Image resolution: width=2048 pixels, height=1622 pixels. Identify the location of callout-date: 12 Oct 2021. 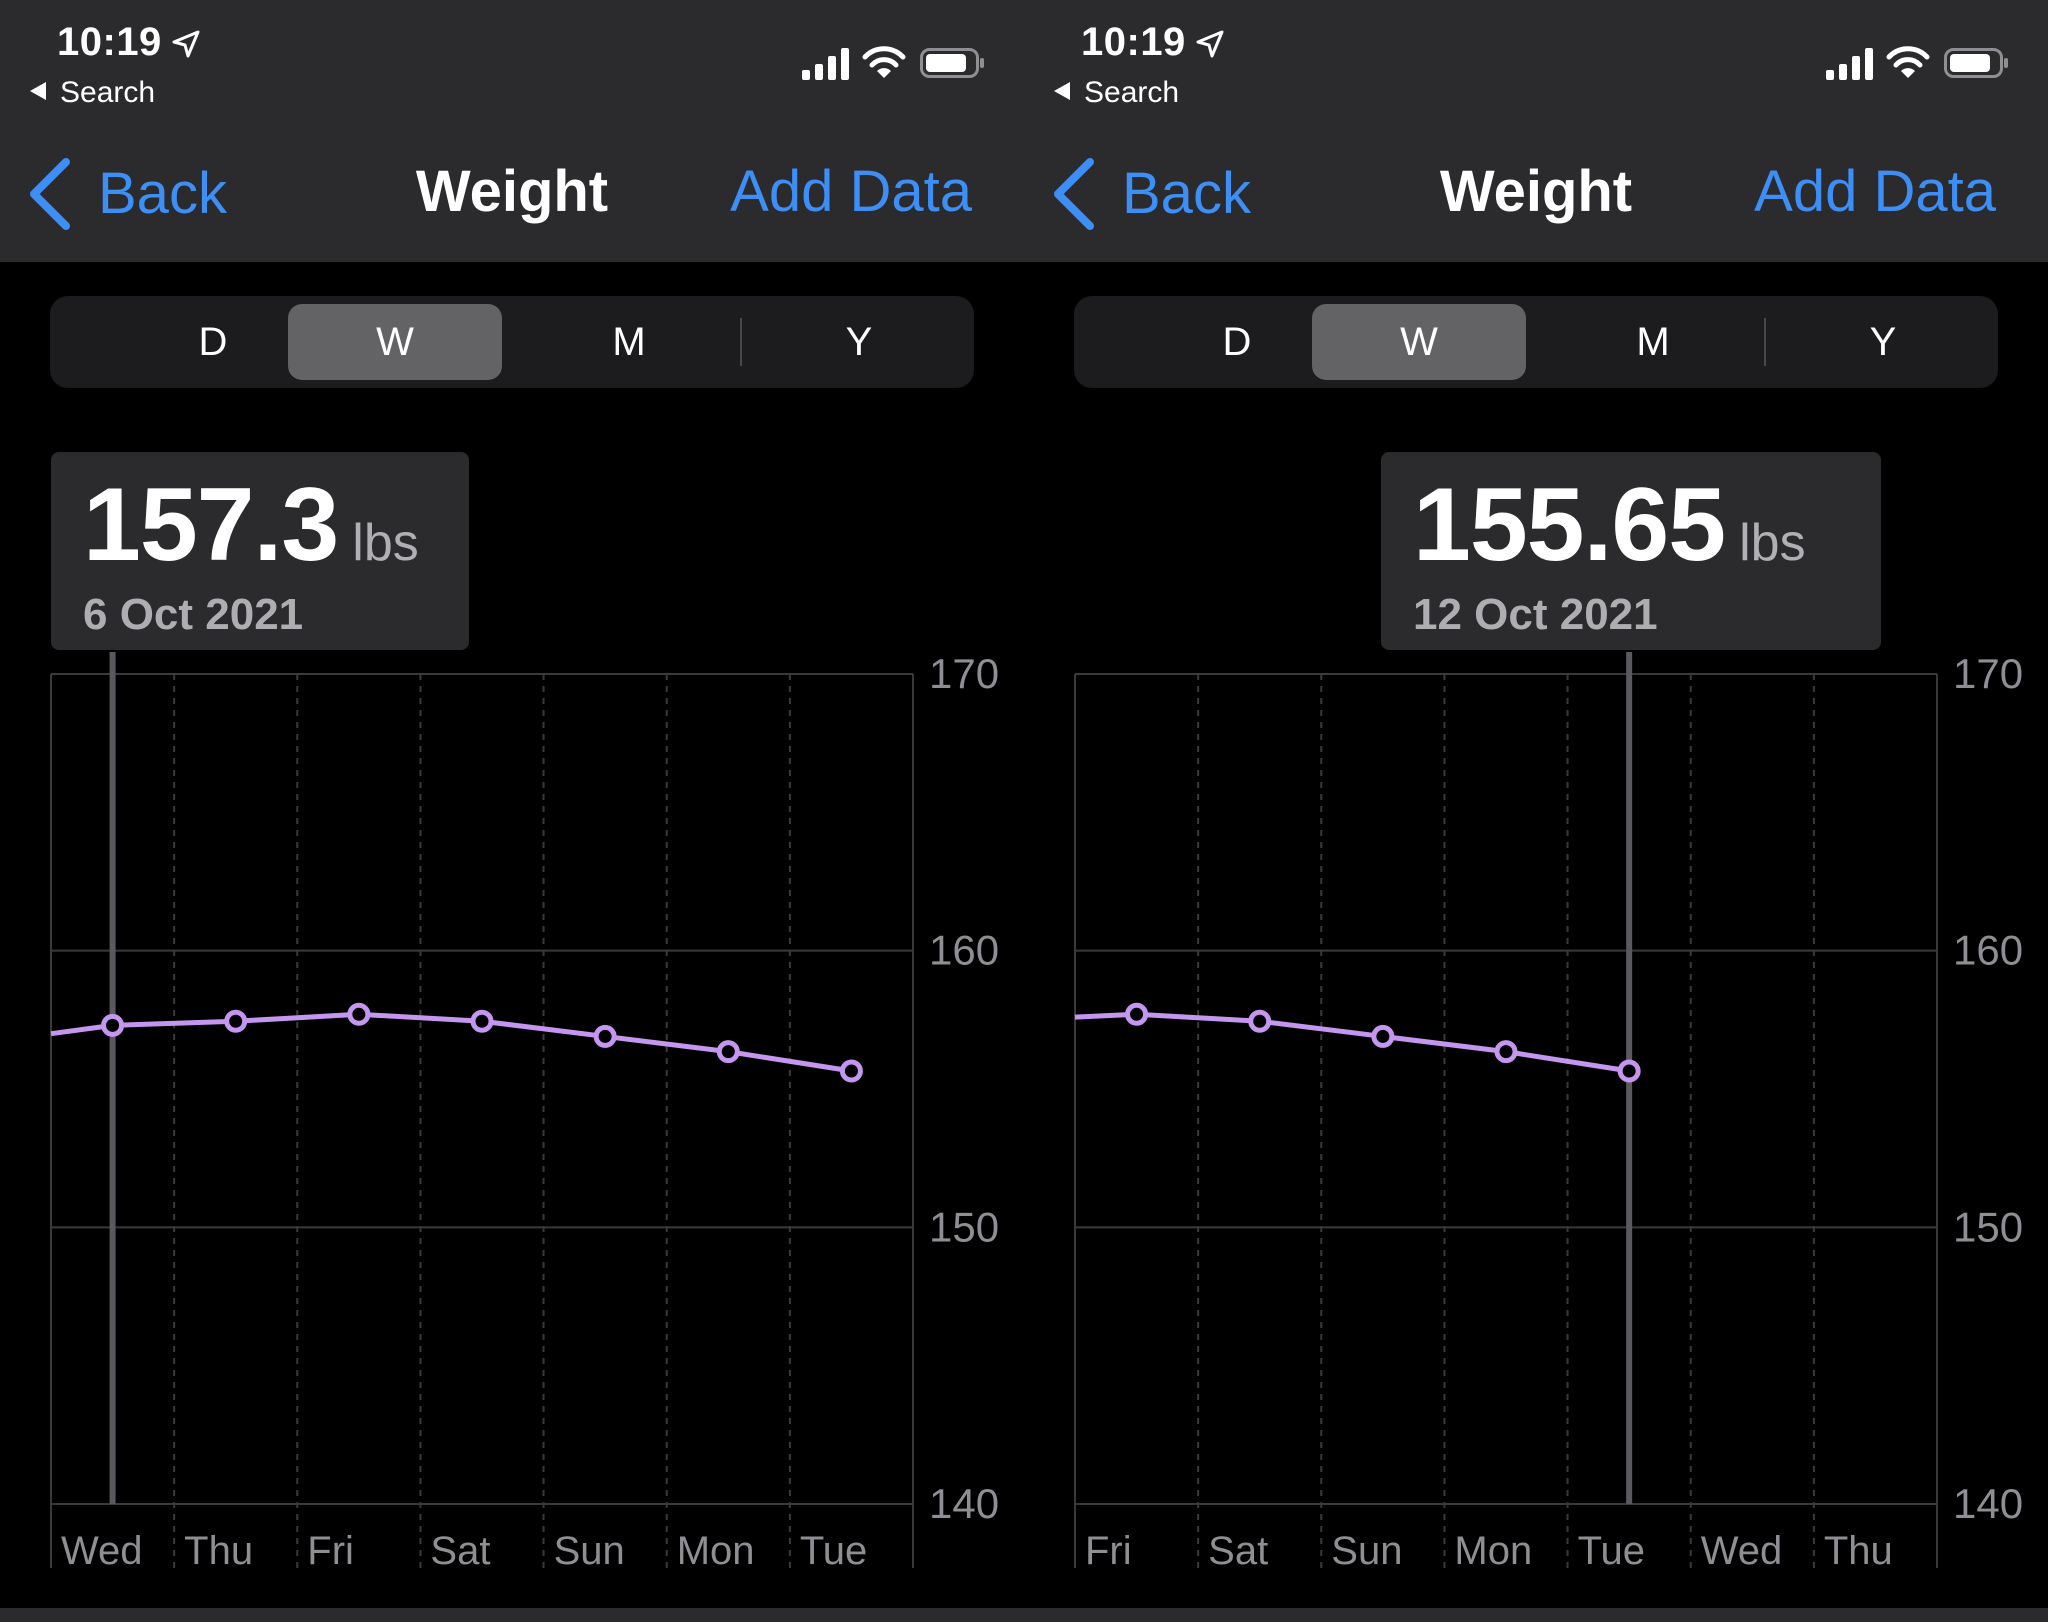
(1535, 614).